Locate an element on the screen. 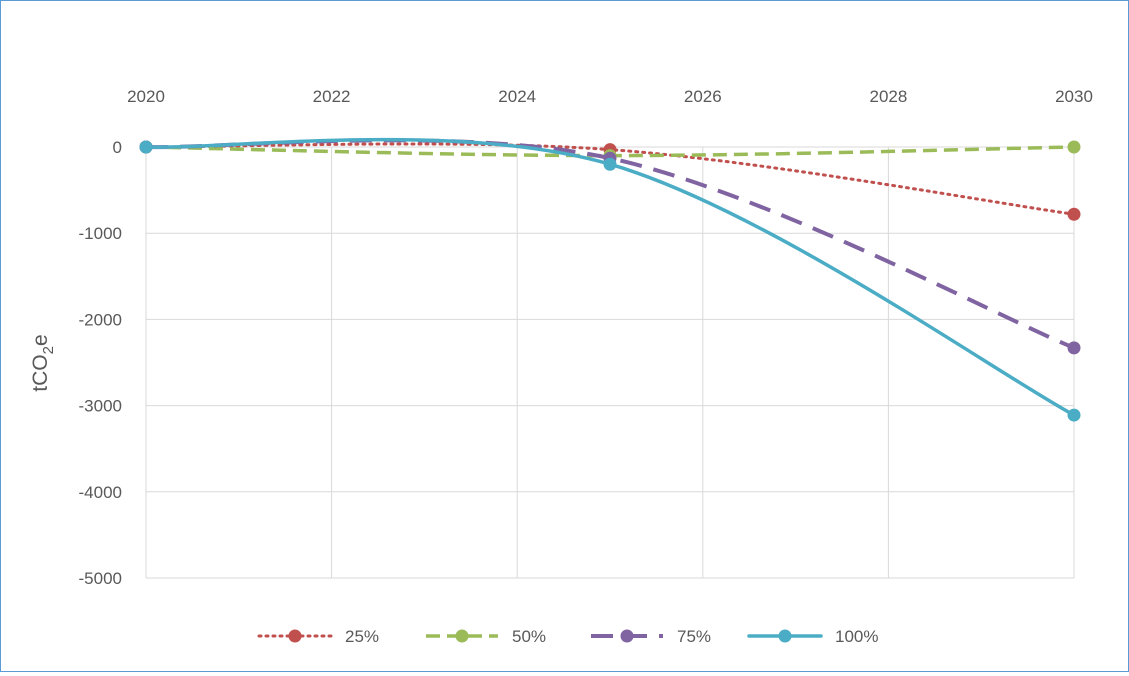 Image resolution: width=1129 pixels, height=676 pixels. x-tick-label: 2020 is located at coordinates (146, 96).